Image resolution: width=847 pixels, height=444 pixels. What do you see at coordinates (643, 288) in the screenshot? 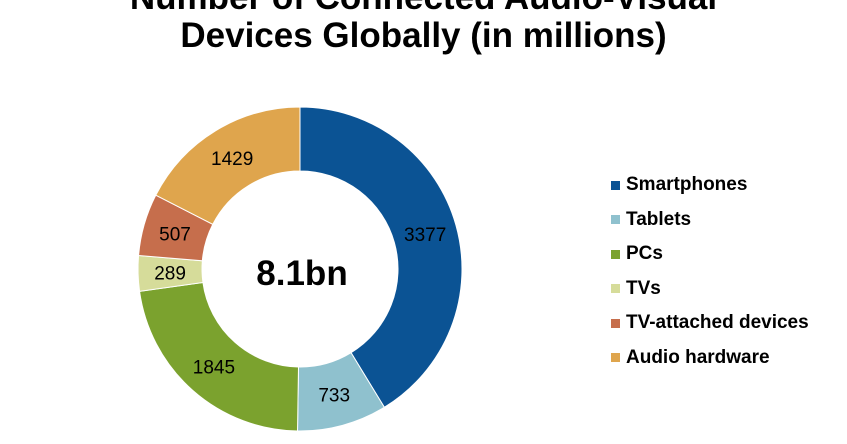
I see `legend-label: TVs` at bounding box center [643, 288].